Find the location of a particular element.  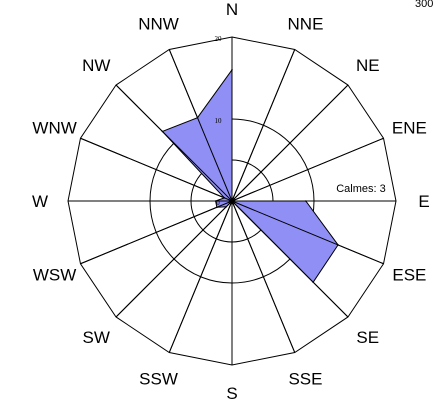

ring-label: 10 is located at coordinates (219, 121).